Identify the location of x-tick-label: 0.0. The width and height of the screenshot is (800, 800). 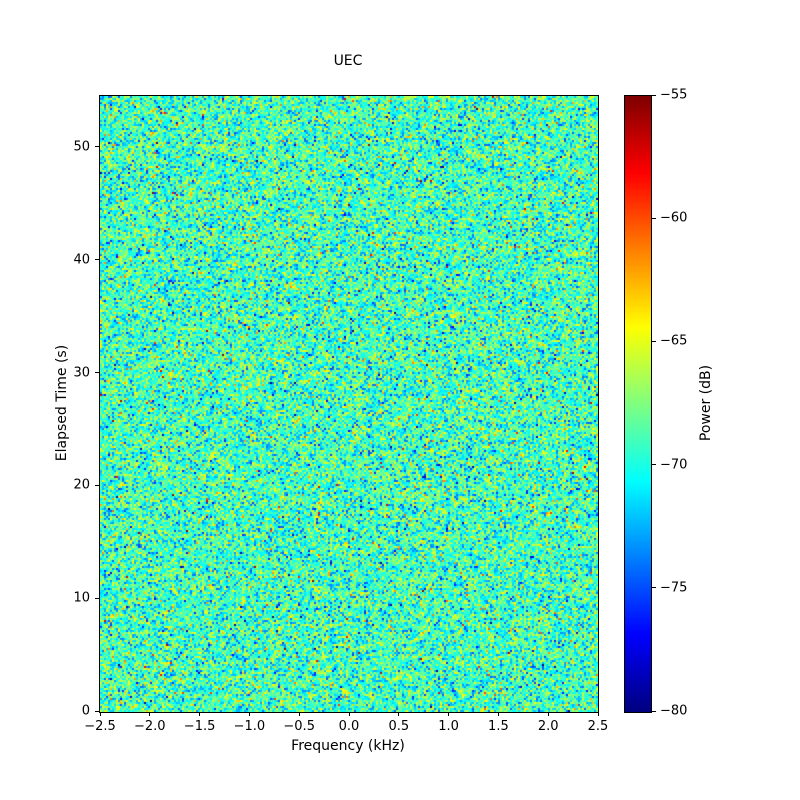
(349, 726).